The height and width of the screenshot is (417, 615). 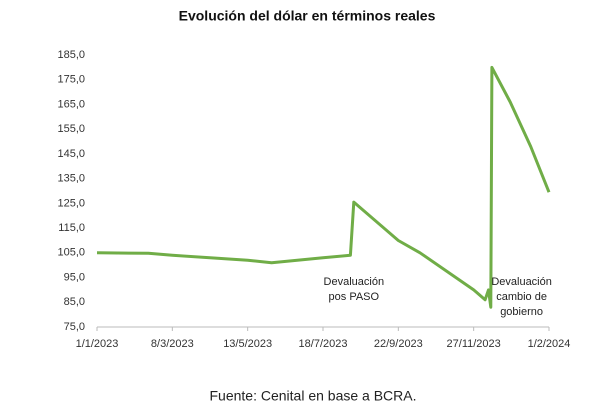 What do you see at coordinates (74, 327) in the screenshot?
I see `y-tick-label: 75,0` at bounding box center [74, 327].